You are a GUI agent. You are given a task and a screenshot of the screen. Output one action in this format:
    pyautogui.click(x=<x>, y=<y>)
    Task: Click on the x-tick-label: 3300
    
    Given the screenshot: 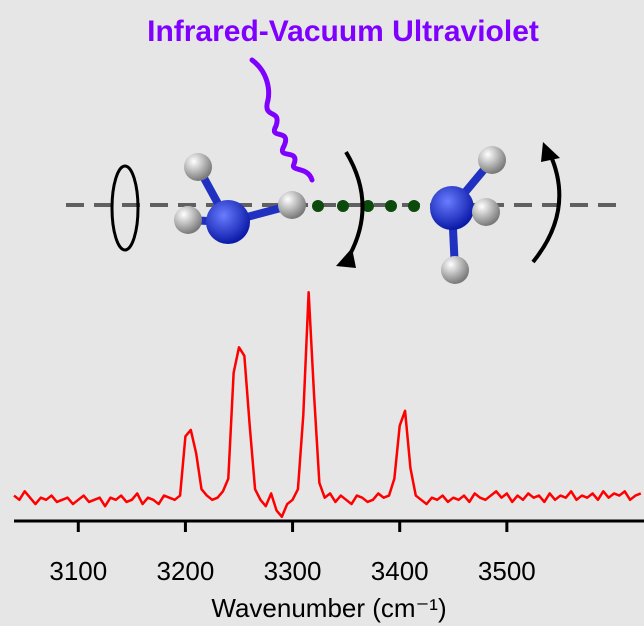 What is the action you would take?
    pyautogui.click(x=293, y=571)
    